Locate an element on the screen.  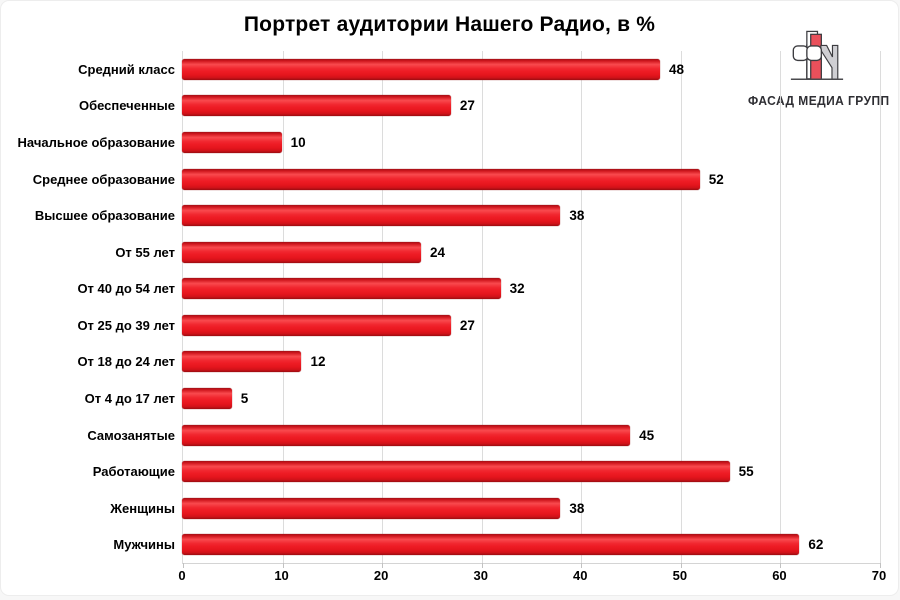
chart-row: Среднее образование 52 is located at coordinates (443, 179).